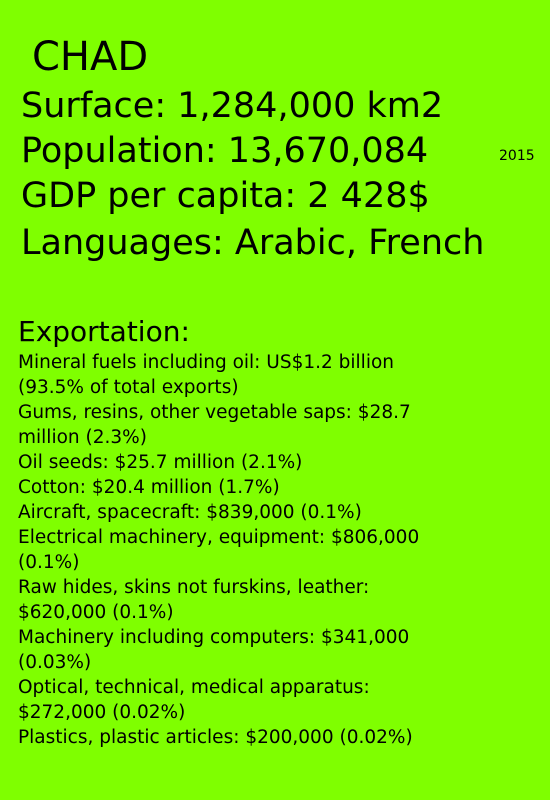 This screenshot has height=800, width=550. What do you see at coordinates (160, 462) in the screenshot?
I see `export-item-line: Oil seeds: $25.7 million (2.1%)` at bounding box center [160, 462].